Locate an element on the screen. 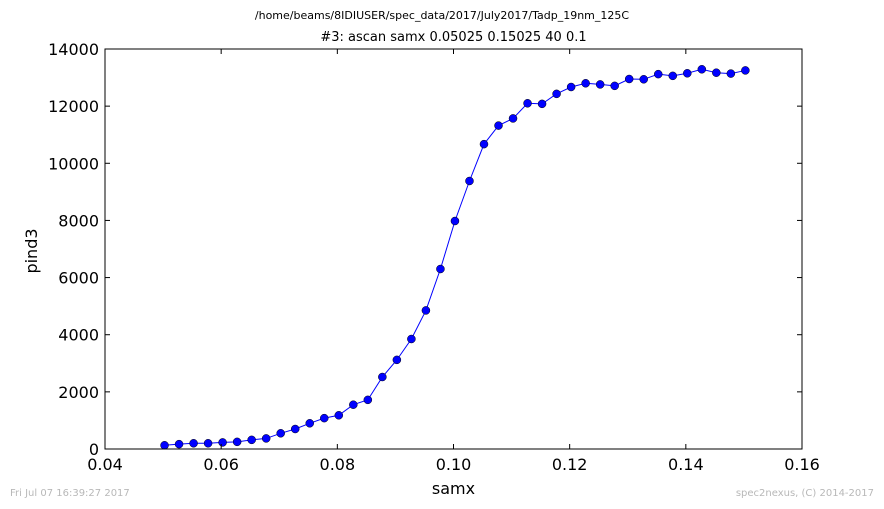 The image size is (884, 509). y-tick-label: 12000 is located at coordinates (73, 106).